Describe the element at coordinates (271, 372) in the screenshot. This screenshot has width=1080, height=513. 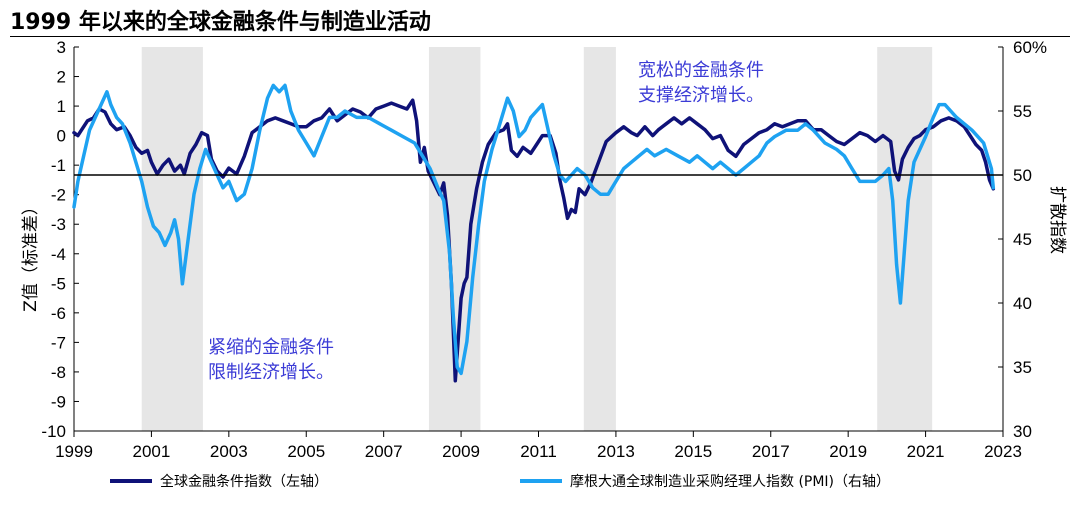
I see `annotation-text: 限制经济增长。` at that location.